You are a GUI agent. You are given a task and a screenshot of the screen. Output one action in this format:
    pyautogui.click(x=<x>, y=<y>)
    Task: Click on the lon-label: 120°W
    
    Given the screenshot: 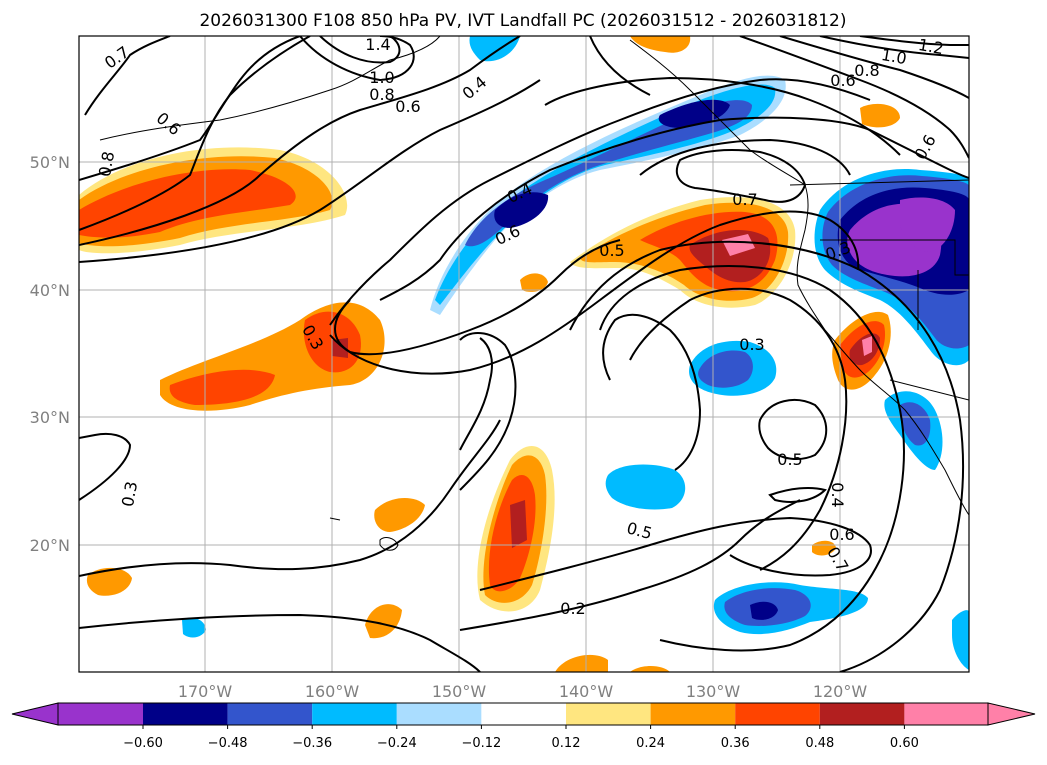 What is the action you would take?
    pyautogui.click(x=840, y=691)
    